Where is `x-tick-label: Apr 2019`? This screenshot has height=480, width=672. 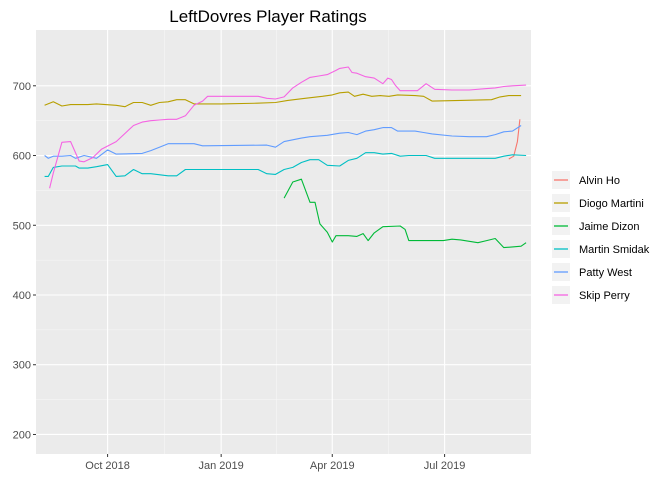
x-tick-label: Apr 2019 is located at coordinates (332, 466).